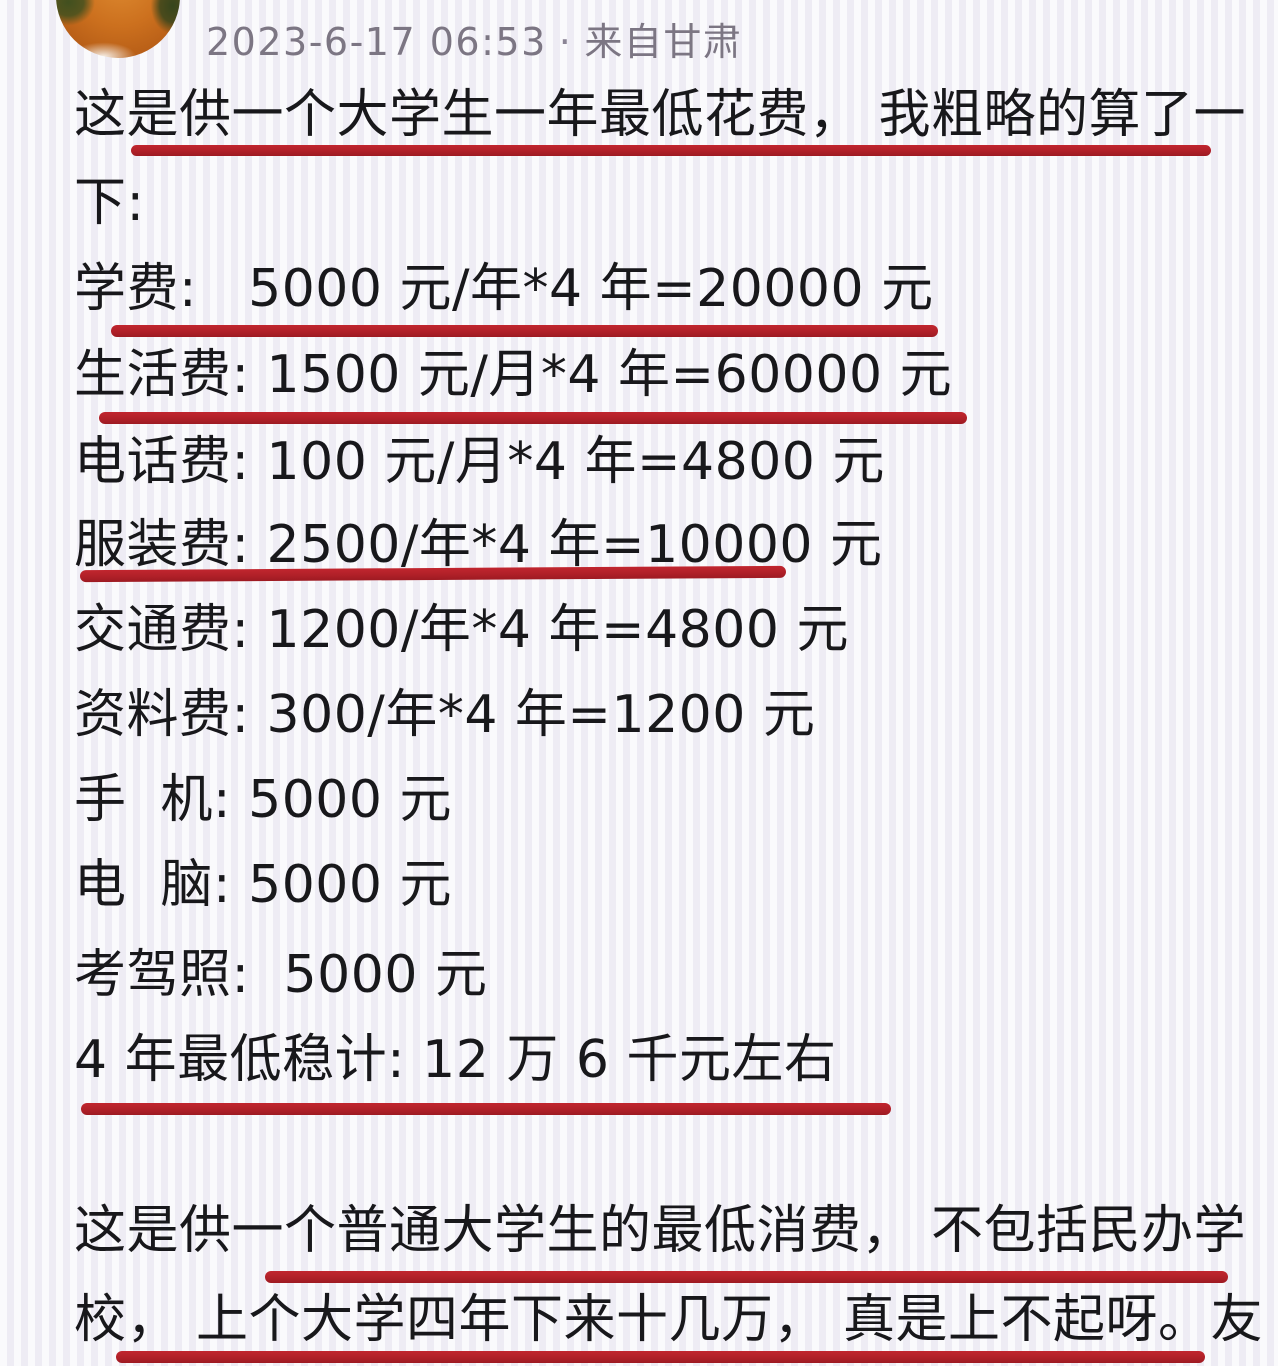 Image resolution: width=1278 pixels, height=1366 pixels. What do you see at coordinates (478, 545) in the screenshot?
I see `line-clothing-fee: 服装费: 2500/年*4 年=10000 元` at bounding box center [478, 545].